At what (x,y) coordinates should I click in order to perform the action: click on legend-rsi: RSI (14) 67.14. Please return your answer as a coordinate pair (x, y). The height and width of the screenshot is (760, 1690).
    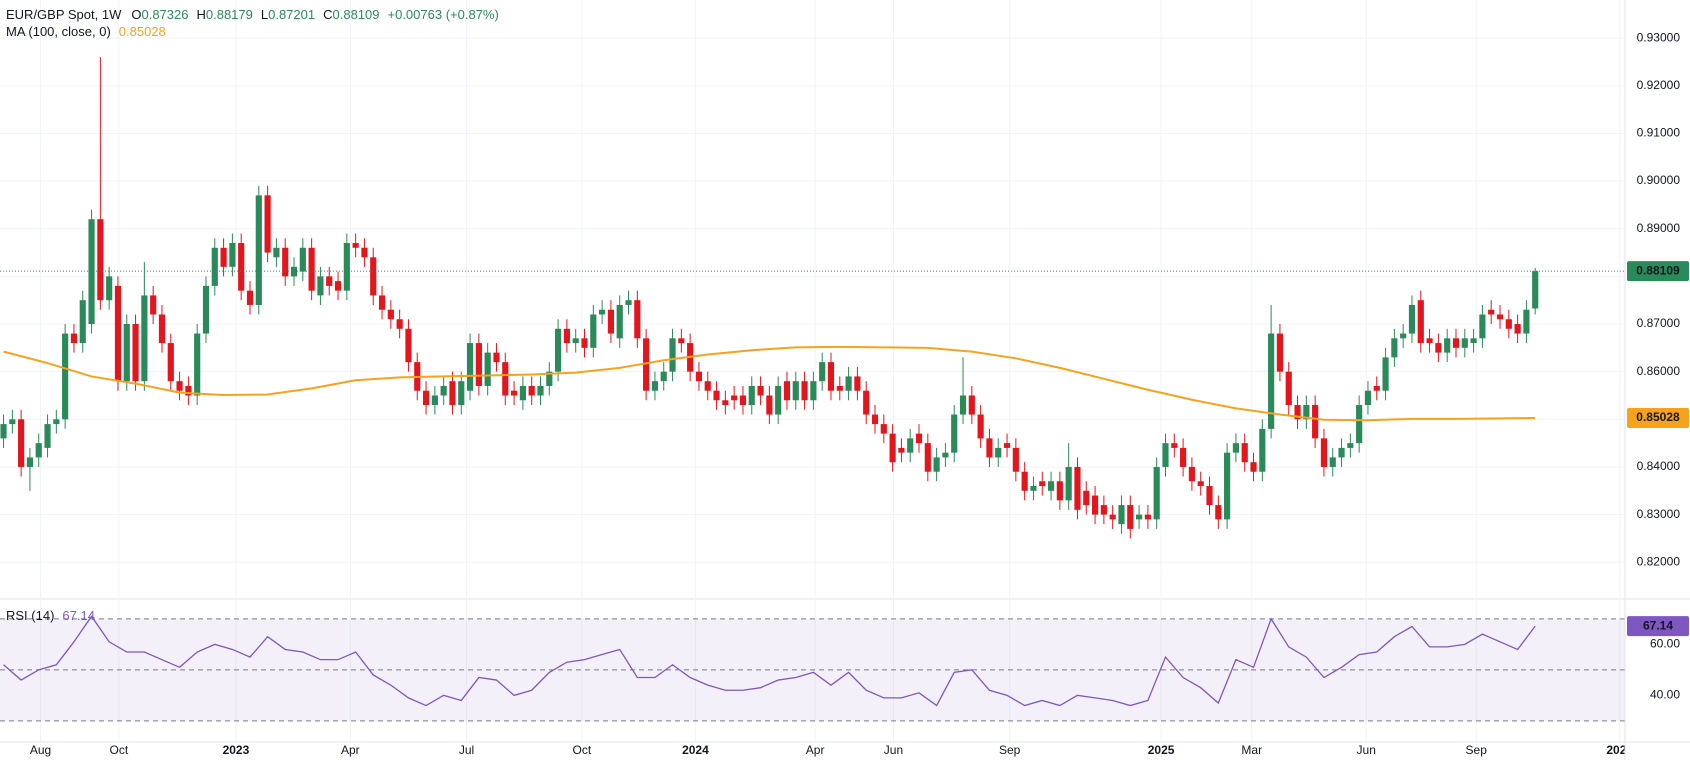
    Looking at the image, I should click on (50, 615).